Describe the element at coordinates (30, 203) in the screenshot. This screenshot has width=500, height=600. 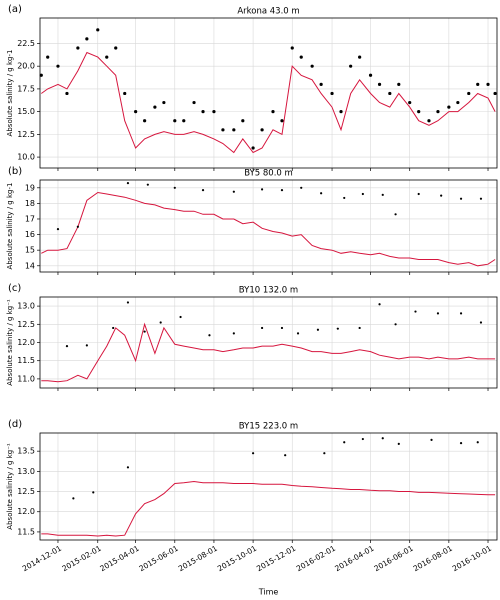
I see `y-tick-label: 18` at that location.